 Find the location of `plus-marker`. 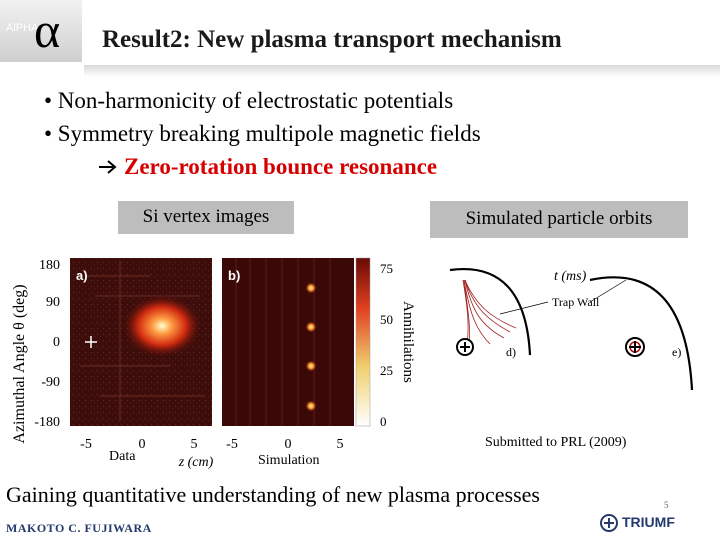

plus-marker is located at coordinates (91, 342).